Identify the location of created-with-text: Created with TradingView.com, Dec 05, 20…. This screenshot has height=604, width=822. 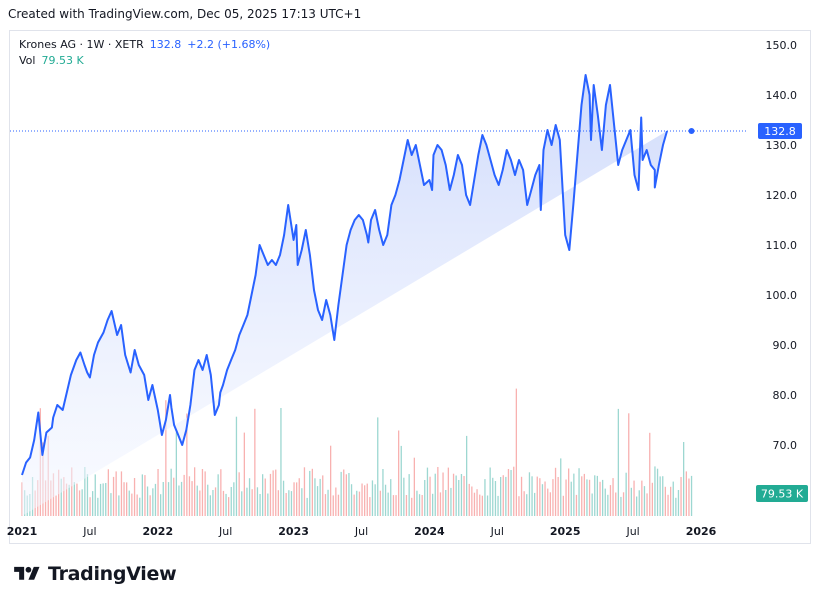
(185, 14).